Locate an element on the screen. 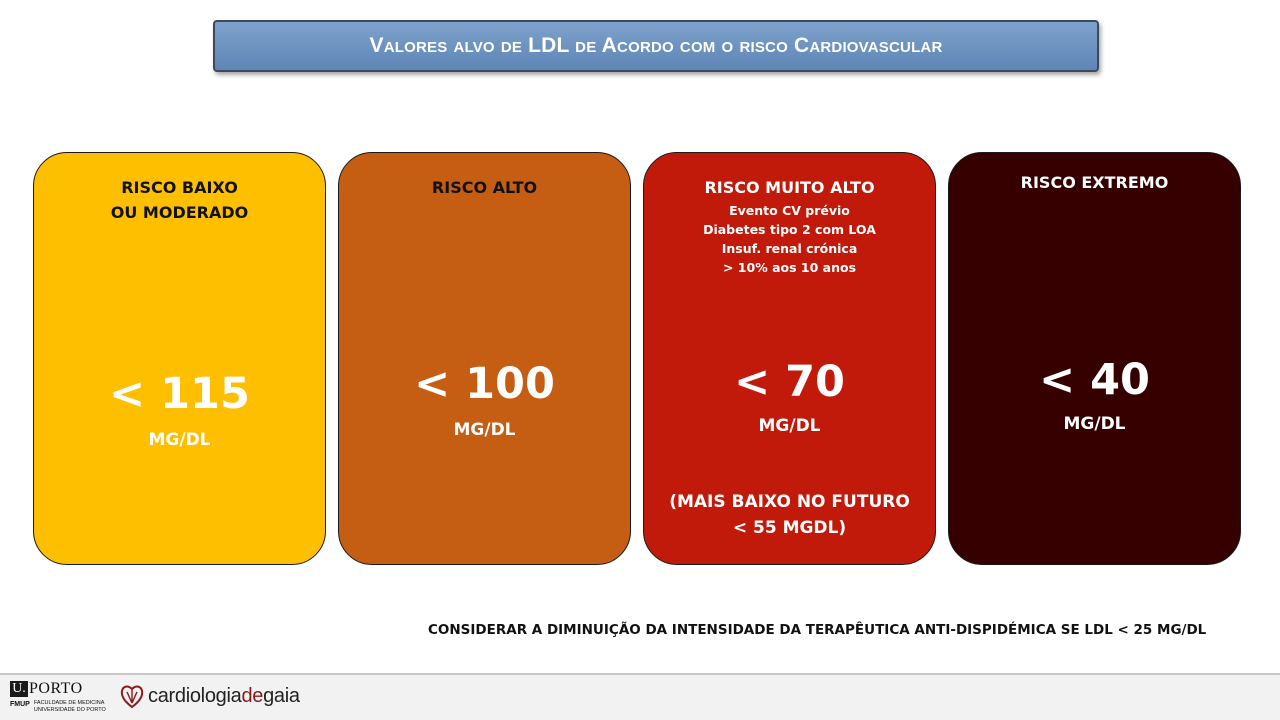 Image resolution: width=1280 pixels, height=720 pixels. fmup-line2: UNIVERSIDADE DO PORTO is located at coordinates (69, 710).